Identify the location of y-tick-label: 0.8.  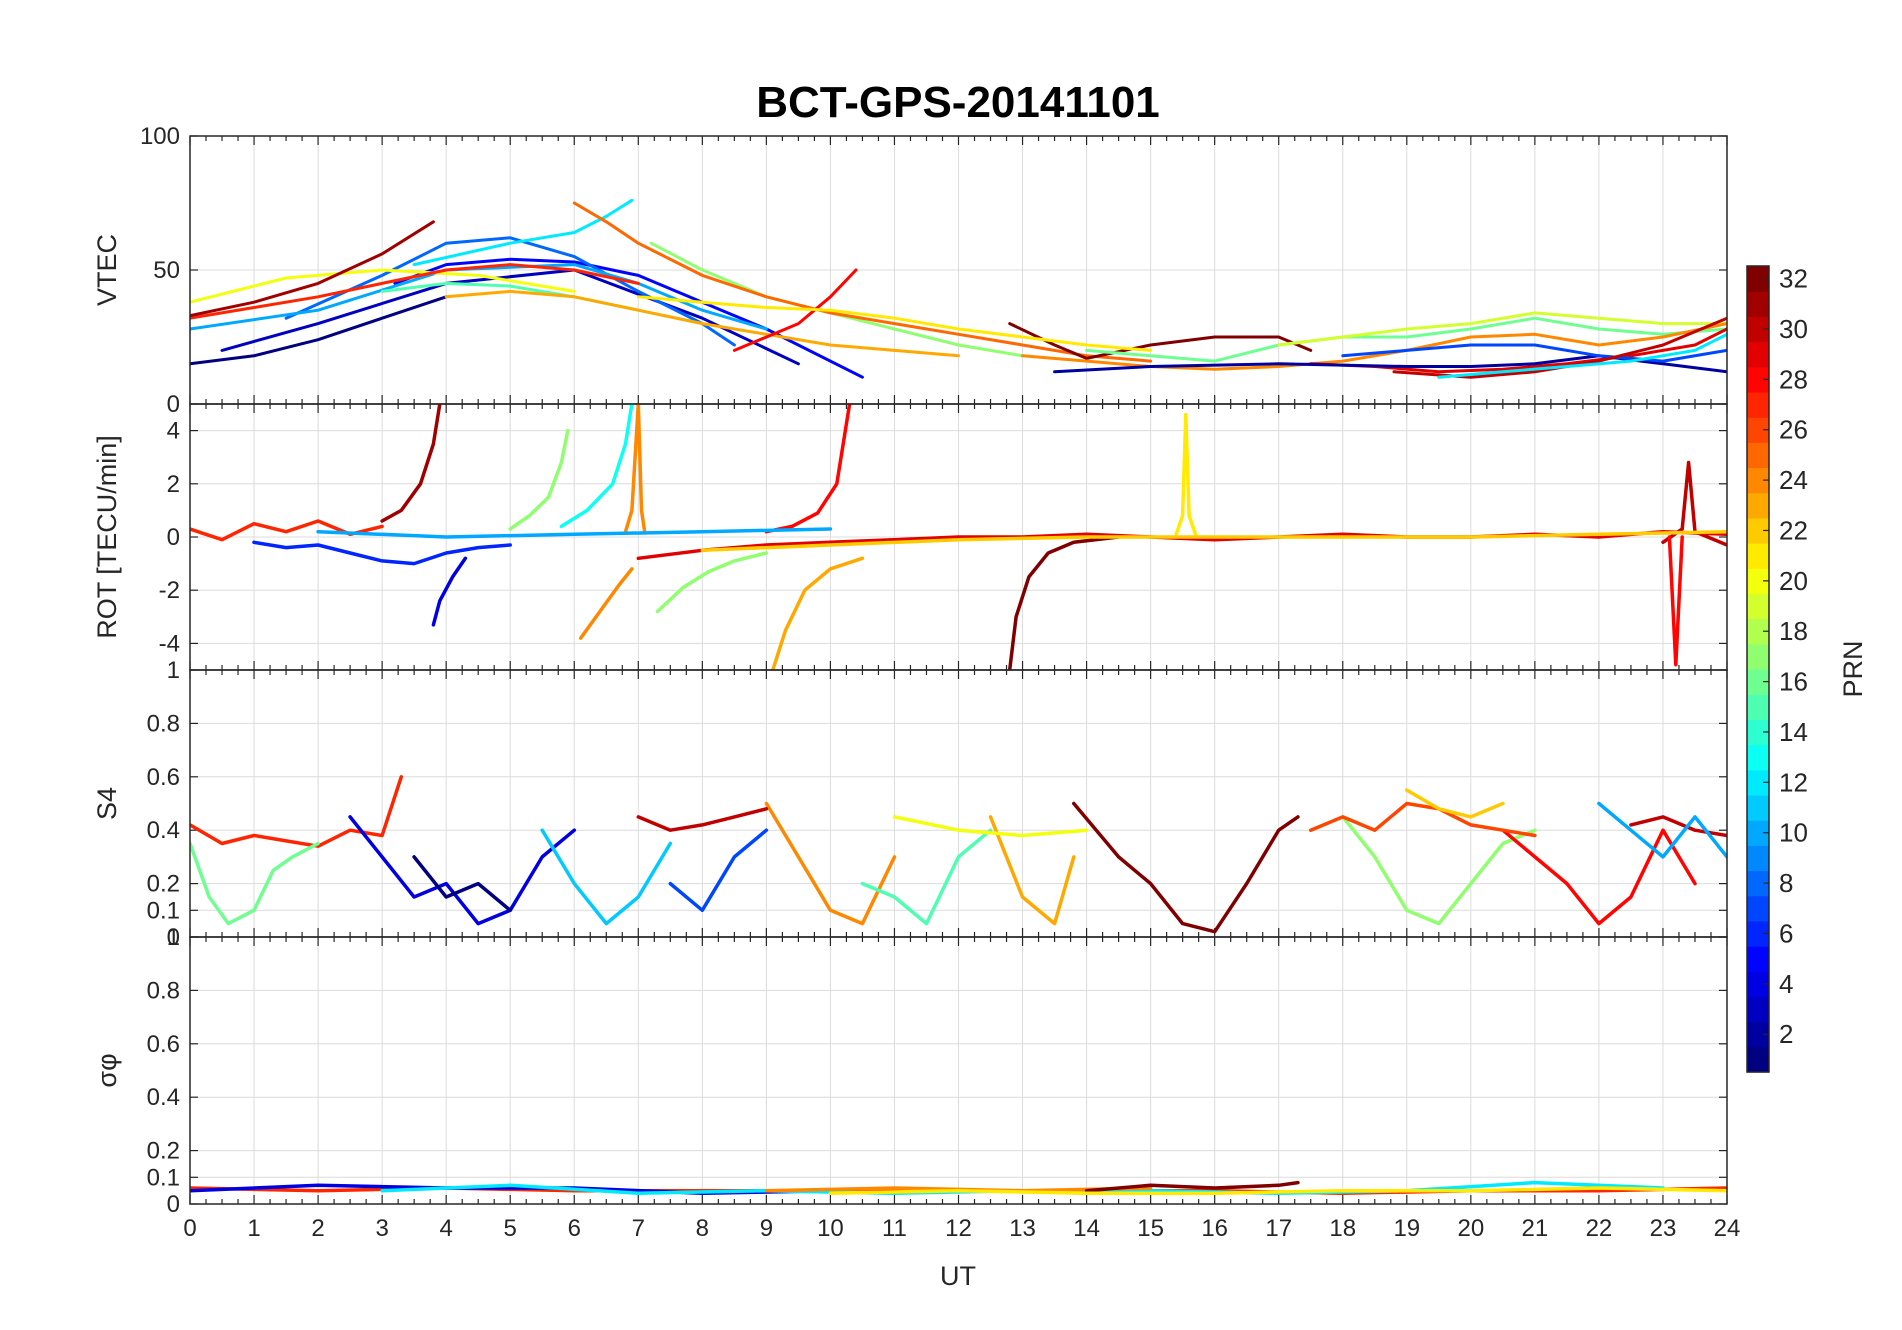
(163, 723).